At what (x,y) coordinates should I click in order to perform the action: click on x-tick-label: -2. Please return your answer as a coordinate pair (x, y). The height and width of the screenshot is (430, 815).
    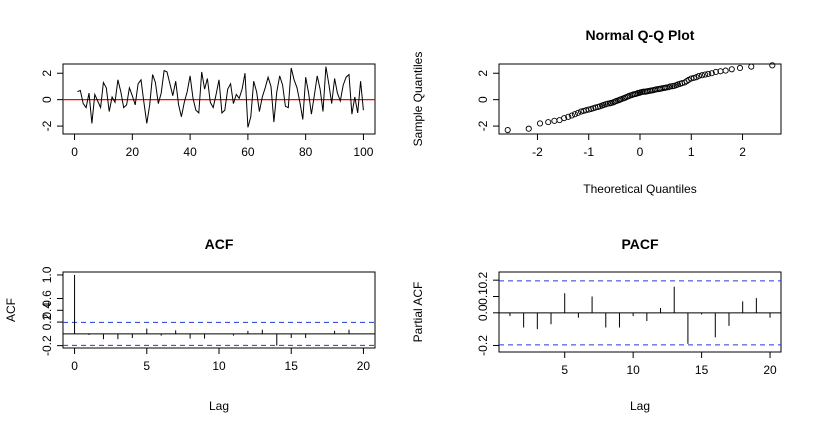
    Looking at the image, I should click on (537, 152).